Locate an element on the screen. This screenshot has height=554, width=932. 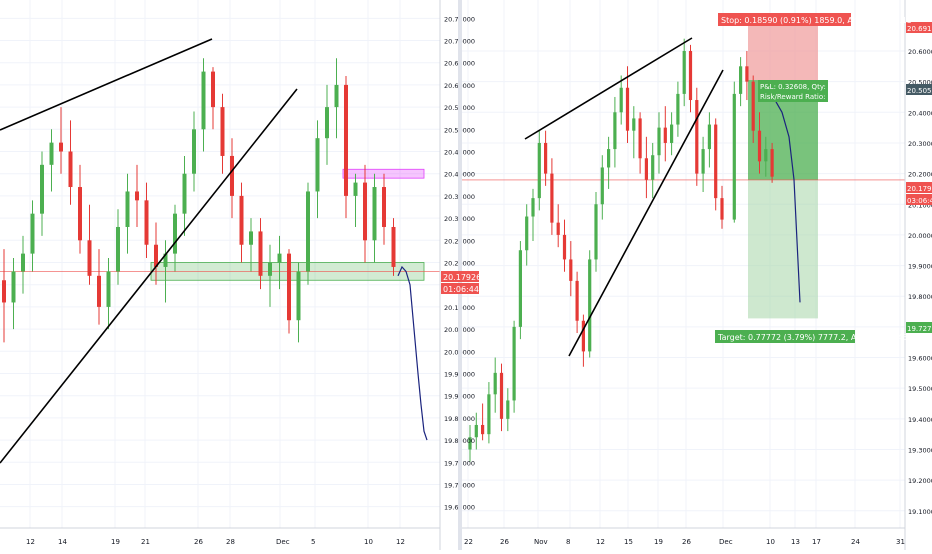
left-projection-path is located at coordinates (412, 353).